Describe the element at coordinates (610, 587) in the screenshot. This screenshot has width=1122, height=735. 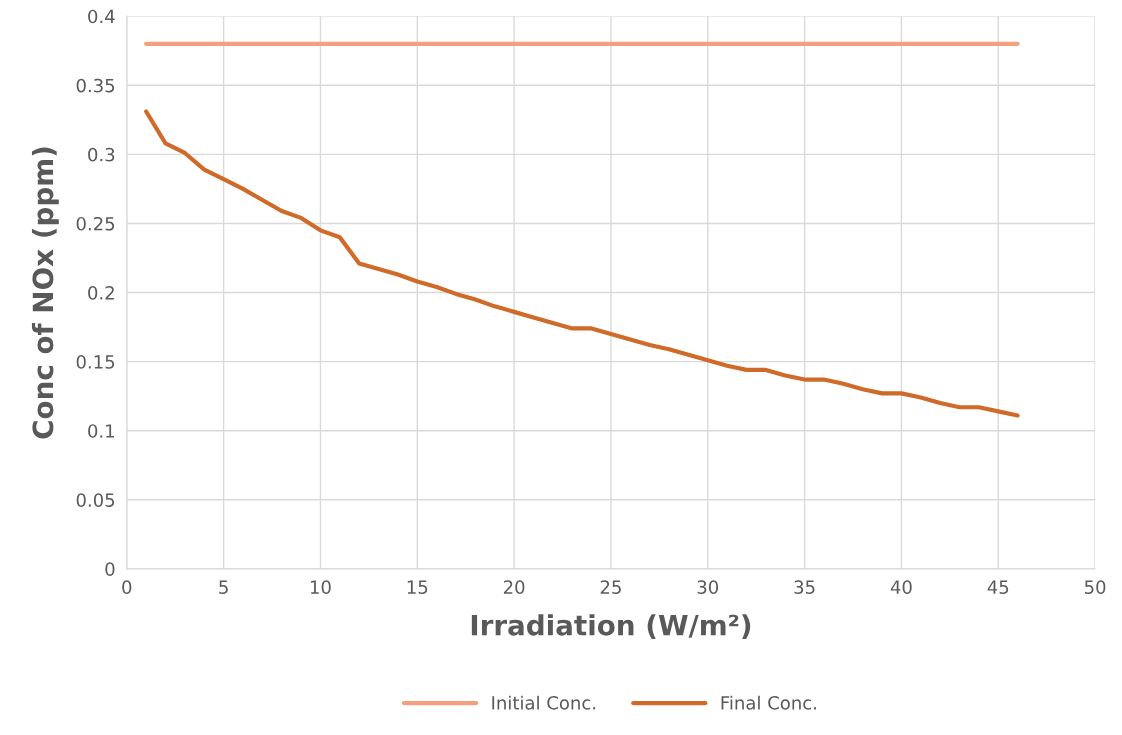
I see `x-tick-label: 25` at that location.